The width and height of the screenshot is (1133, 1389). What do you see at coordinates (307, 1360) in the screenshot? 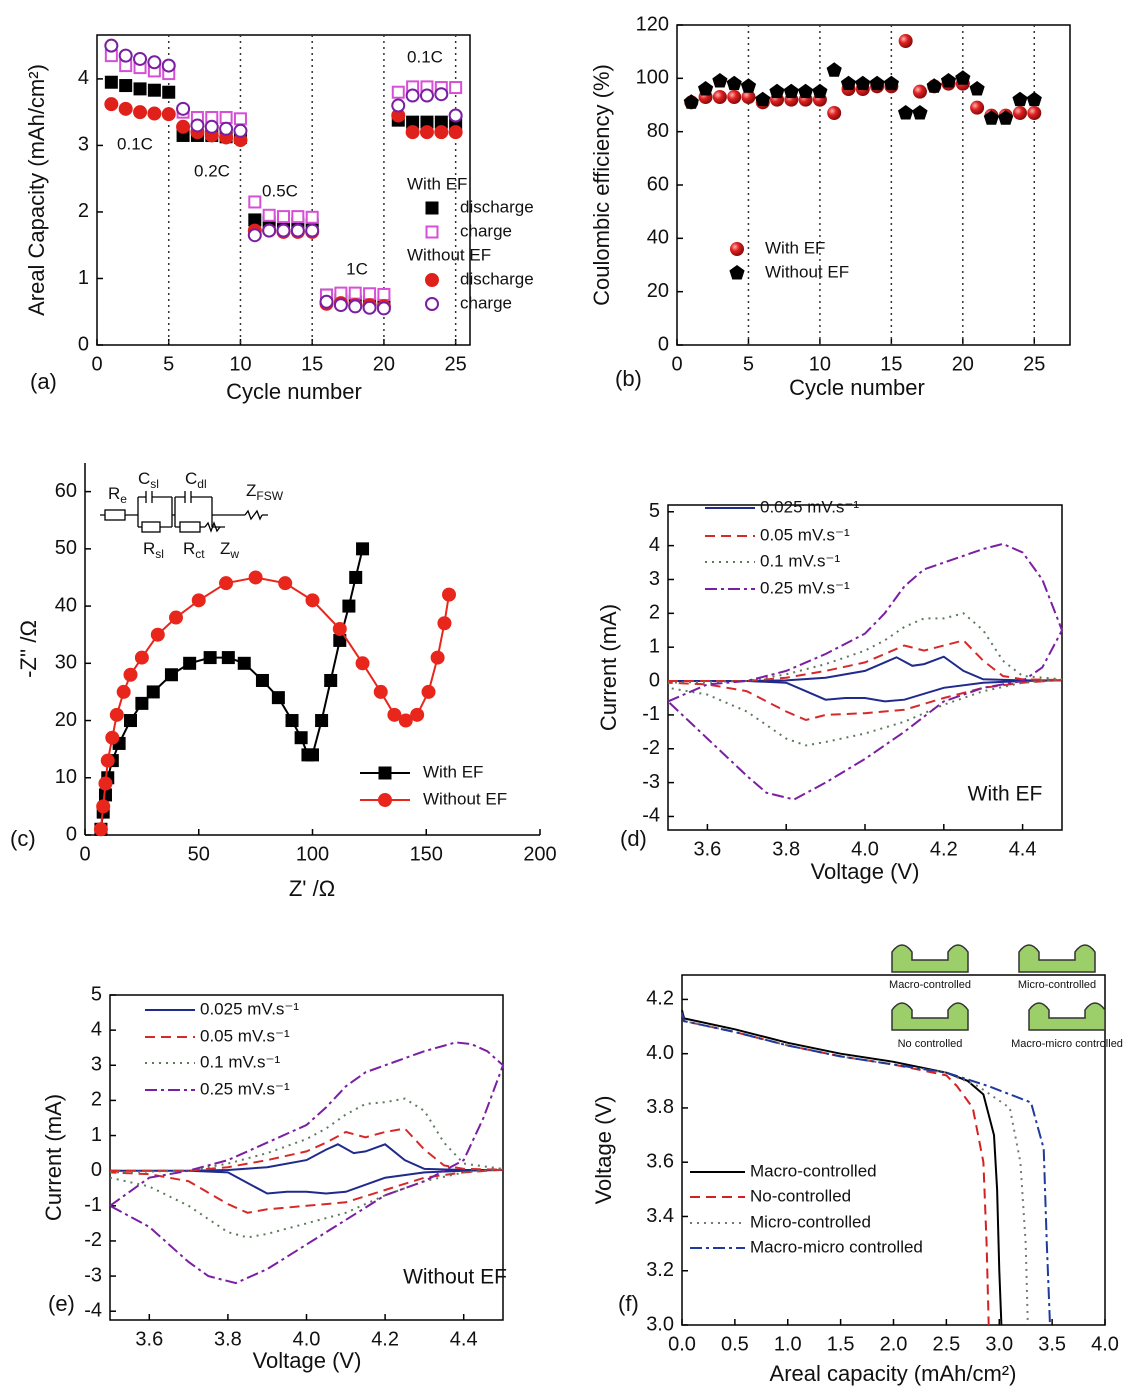
I see `x-axis-label: Voltage (V)` at bounding box center [307, 1360].